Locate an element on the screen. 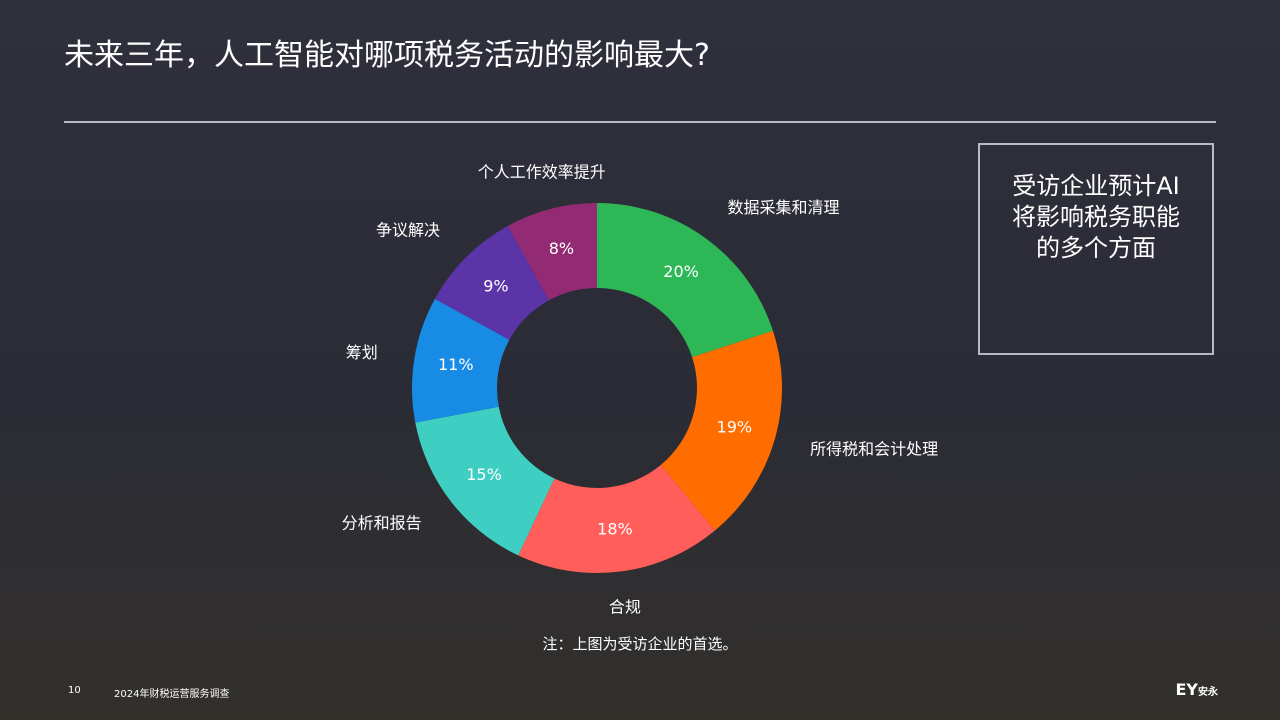 The width and height of the screenshot is (1280, 720). note: 注：上图为受访企业的首选。 is located at coordinates (640, 644).